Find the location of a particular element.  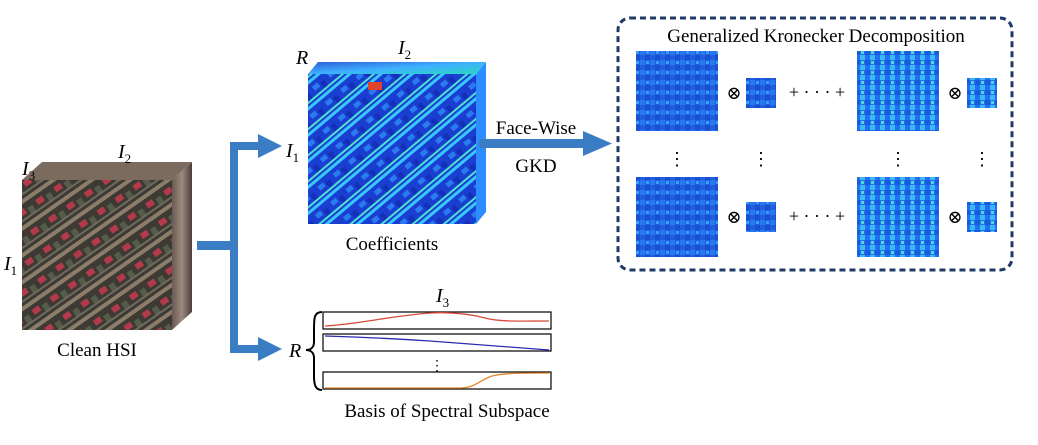

spectral-basis-r-frame is located at coordinates (437, 380).